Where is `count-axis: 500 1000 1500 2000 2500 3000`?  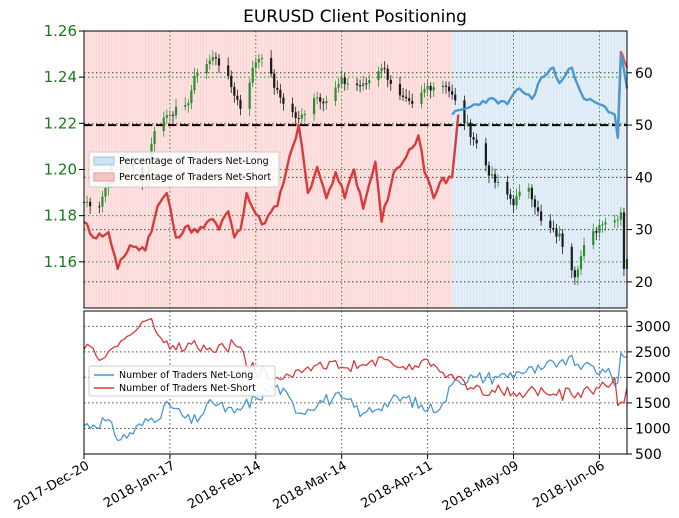 count-axis: 500 1000 1500 2000 2500 3000 is located at coordinates (649, 391).